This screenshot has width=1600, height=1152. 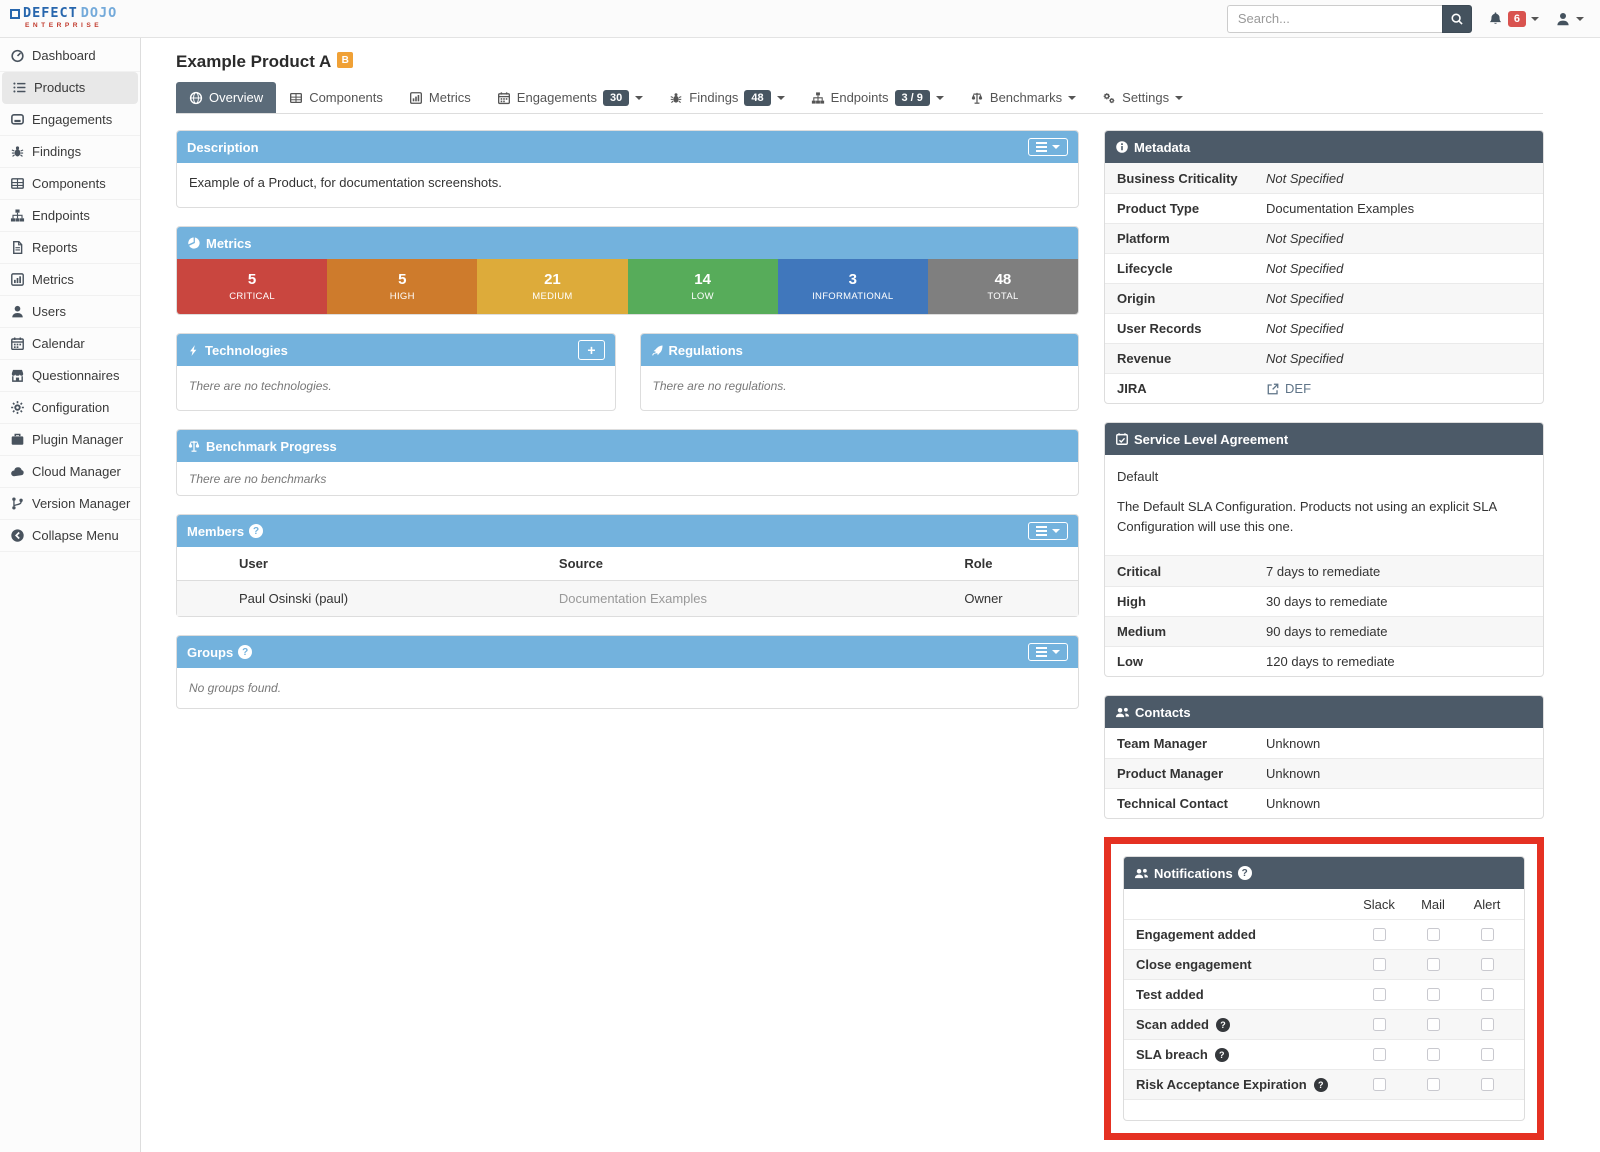 I want to click on sidebar-item-metrics: Metrics, so click(x=70, y=280).